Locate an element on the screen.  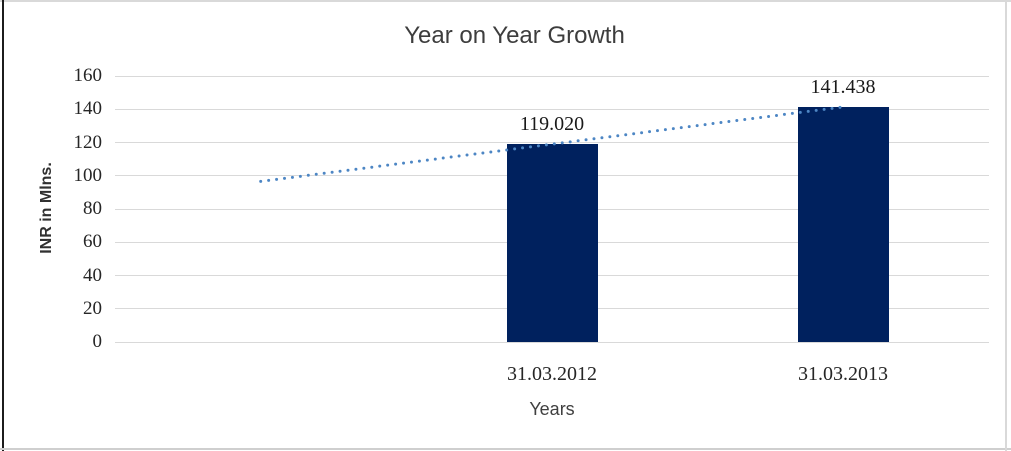
bar-data-label: 141.438 is located at coordinates (843, 87).